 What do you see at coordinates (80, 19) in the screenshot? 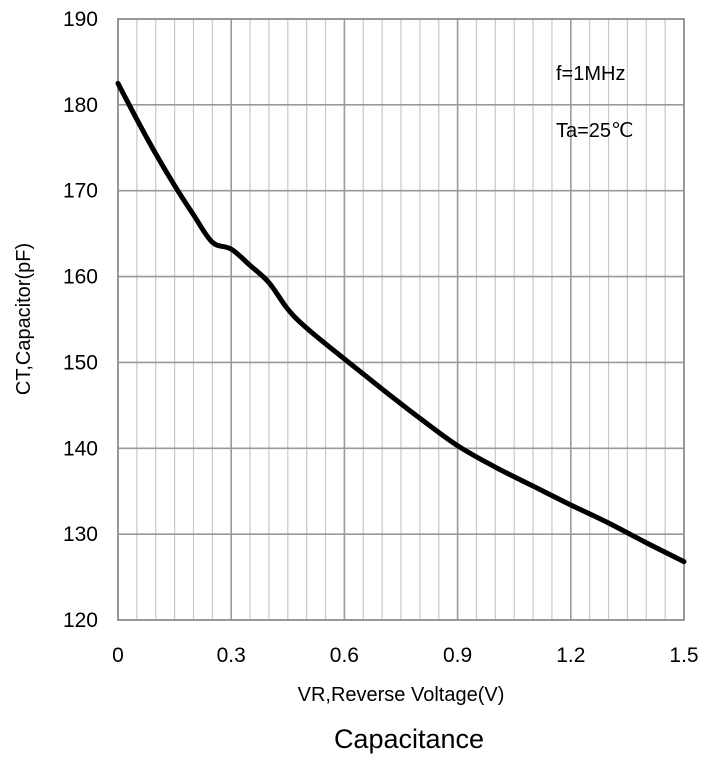
I see `y-tick-label: 190` at bounding box center [80, 19].